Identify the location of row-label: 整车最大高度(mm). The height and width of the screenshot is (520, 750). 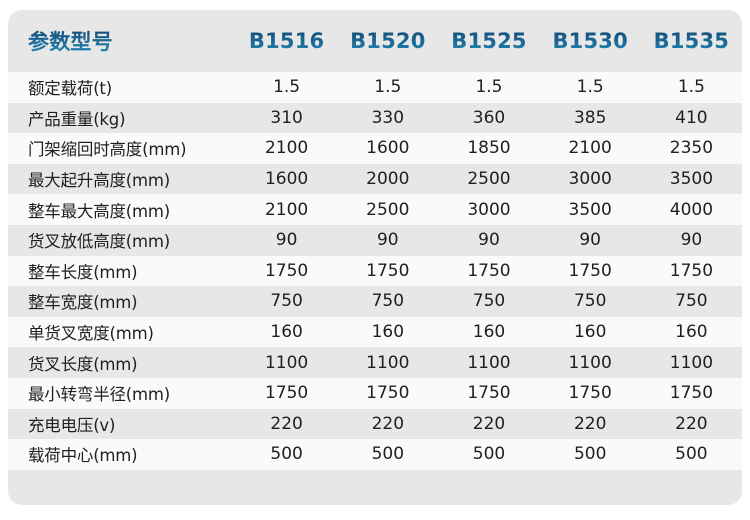
(122, 209).